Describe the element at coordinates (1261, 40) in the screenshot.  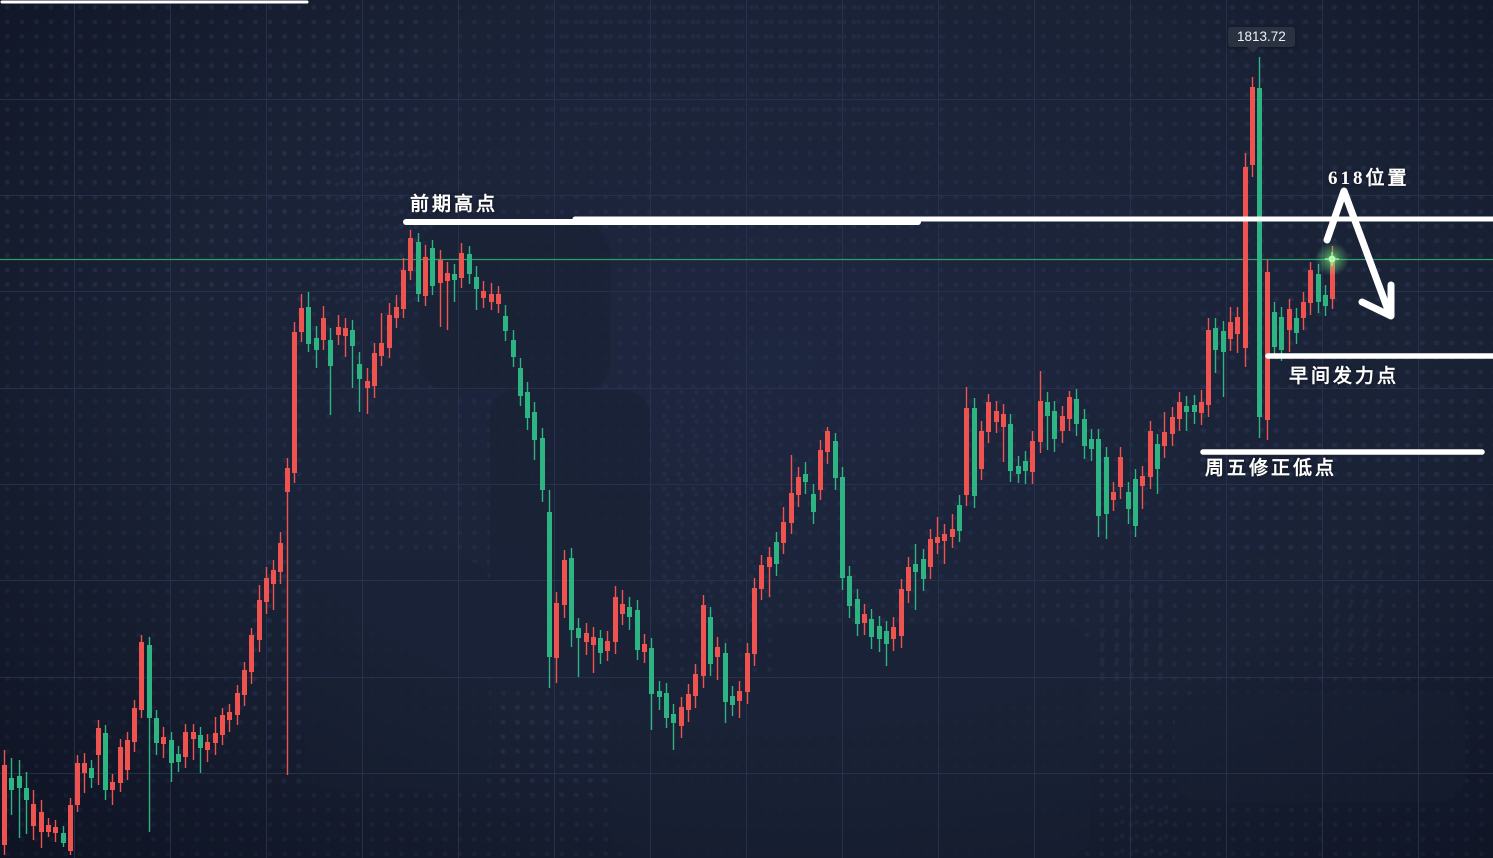
I see `price-tooltip: 1813.72` at that location.